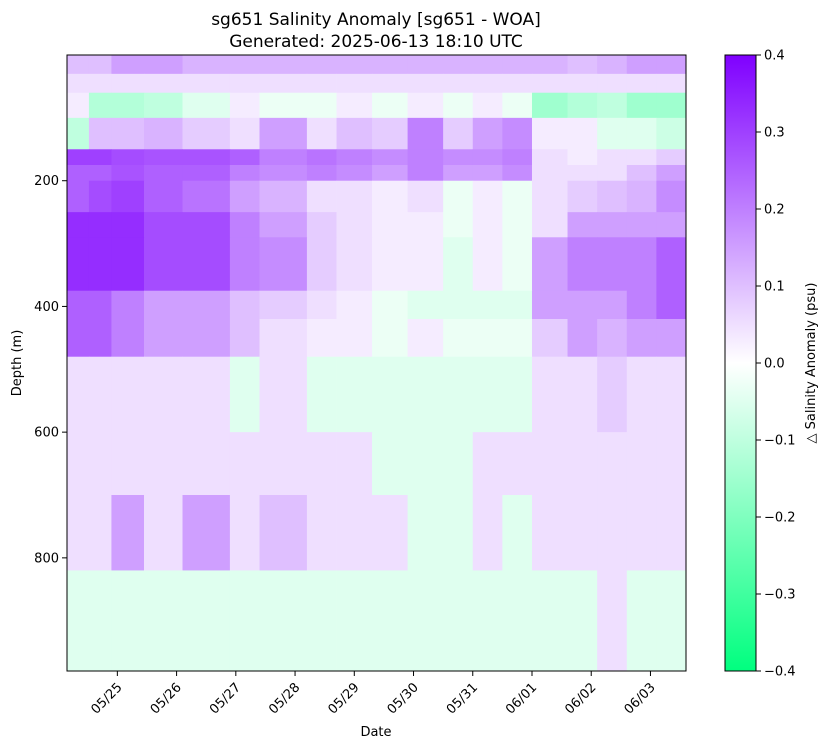 Image resolution: width=828 pixels, height=748 pixels. I want to click on colorbar-tick-label: −0.3, so click(780, 595).